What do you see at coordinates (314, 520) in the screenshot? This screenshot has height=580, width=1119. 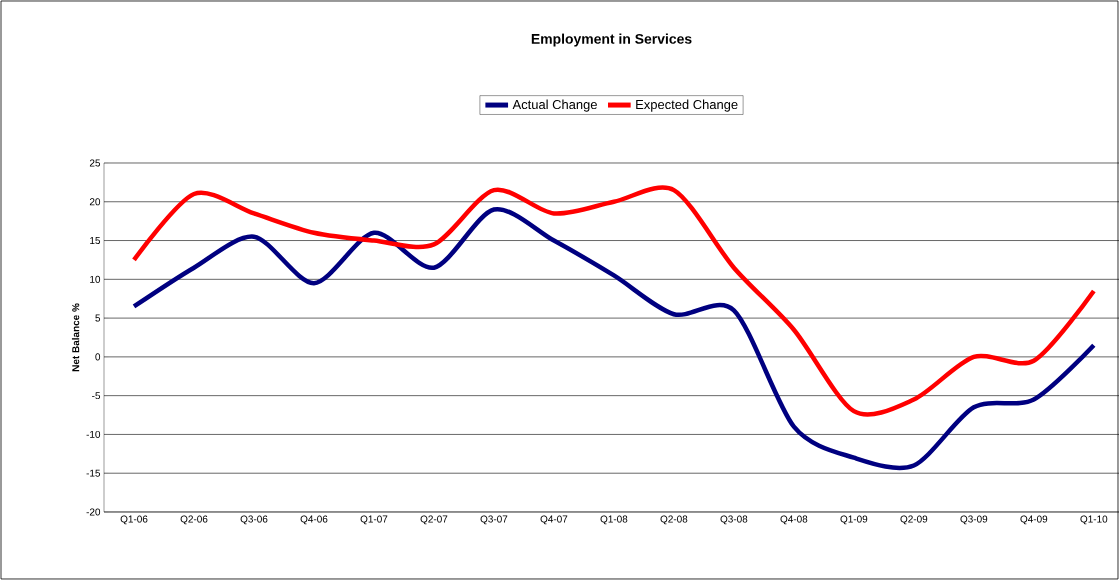 I see `x-tick-label: Q4-06` at bounding box center [314, 520].